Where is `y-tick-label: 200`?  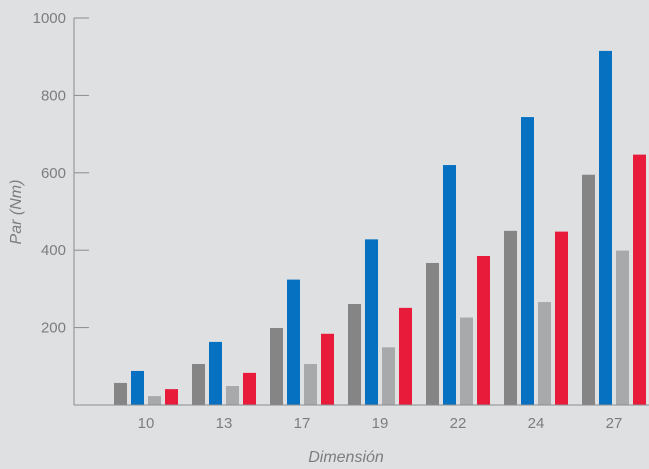 y-tick-label: 200 is located at coordinates (53, 328).